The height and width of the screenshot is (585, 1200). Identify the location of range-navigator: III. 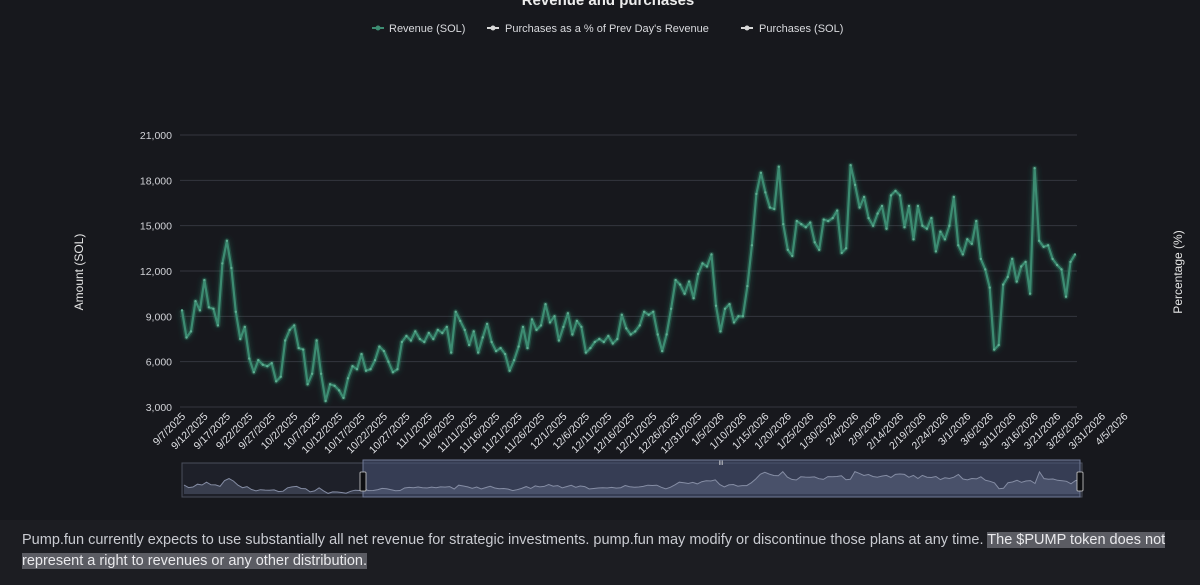
(632, 478).